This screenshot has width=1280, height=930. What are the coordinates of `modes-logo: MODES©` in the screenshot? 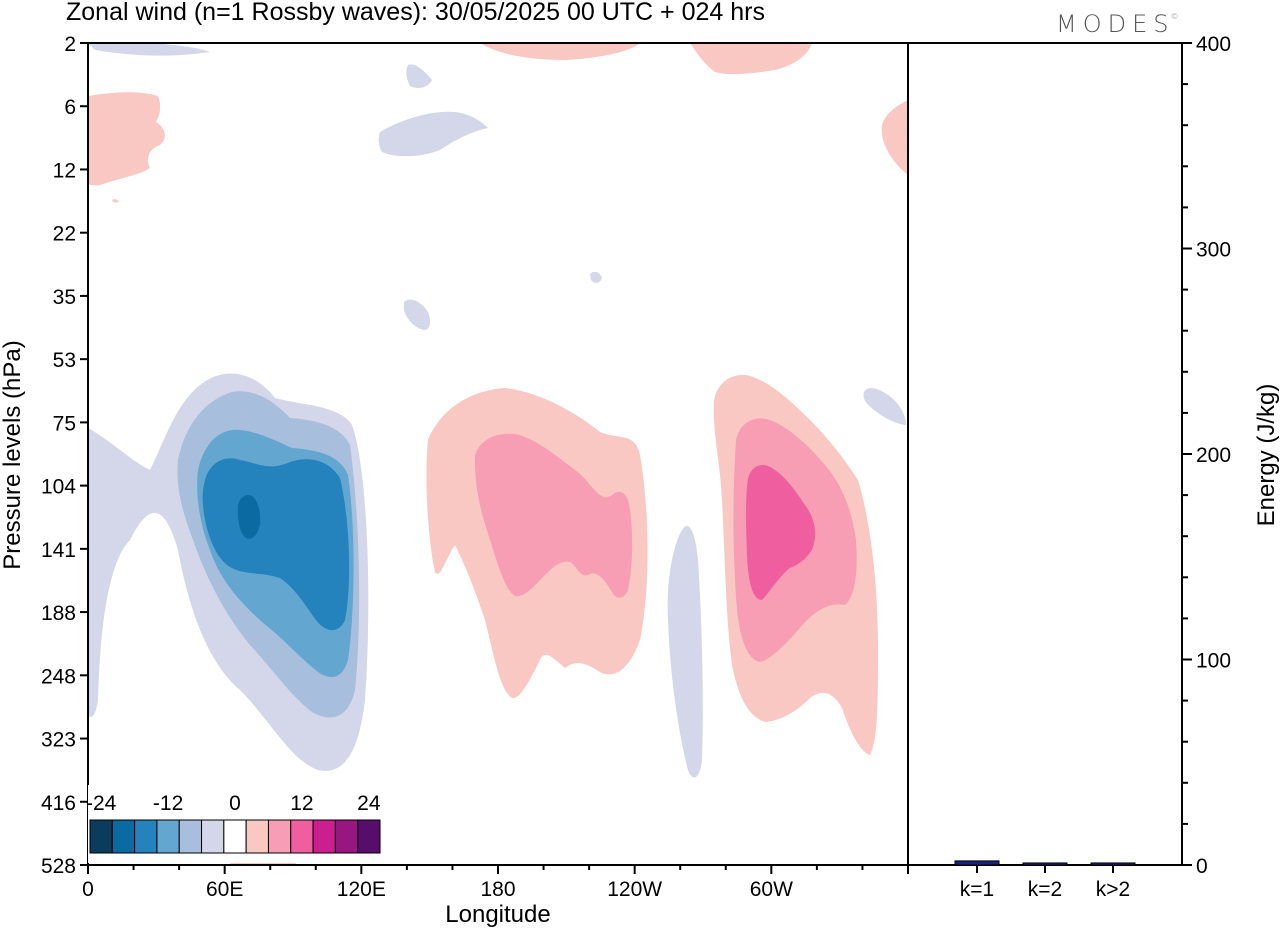 It's located at (1119, 24).